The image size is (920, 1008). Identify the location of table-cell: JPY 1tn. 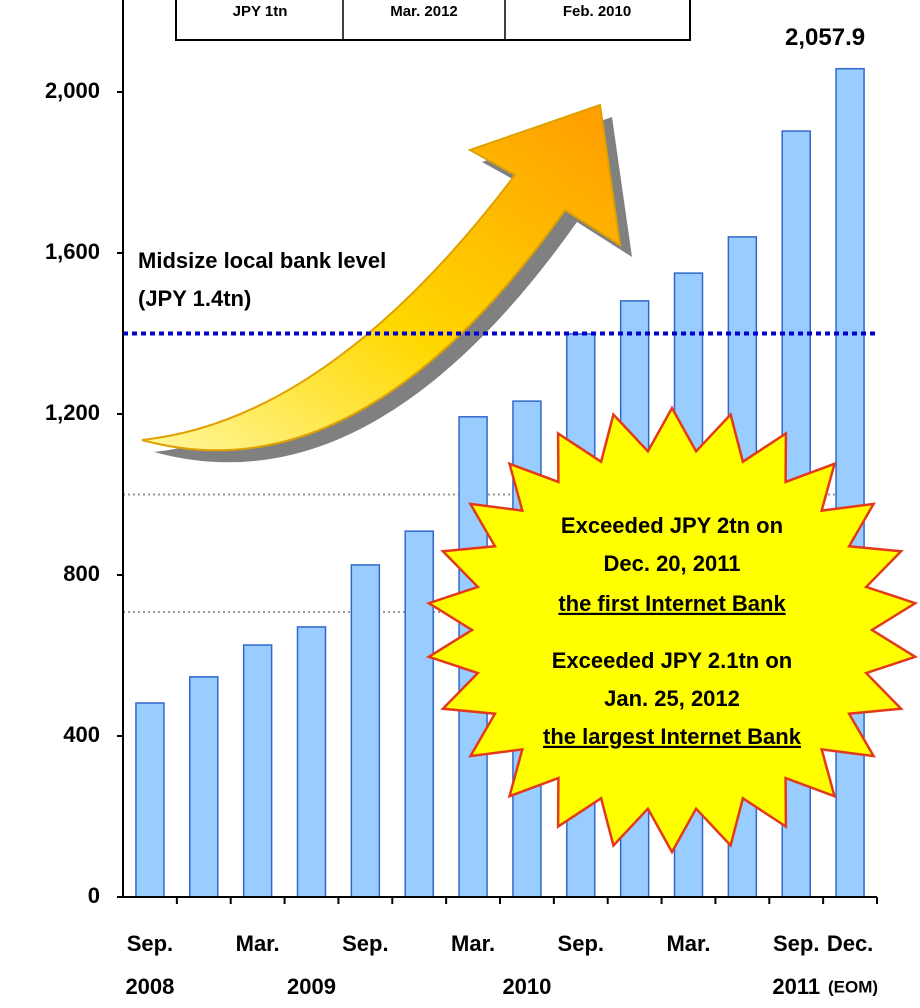
(260, 11).